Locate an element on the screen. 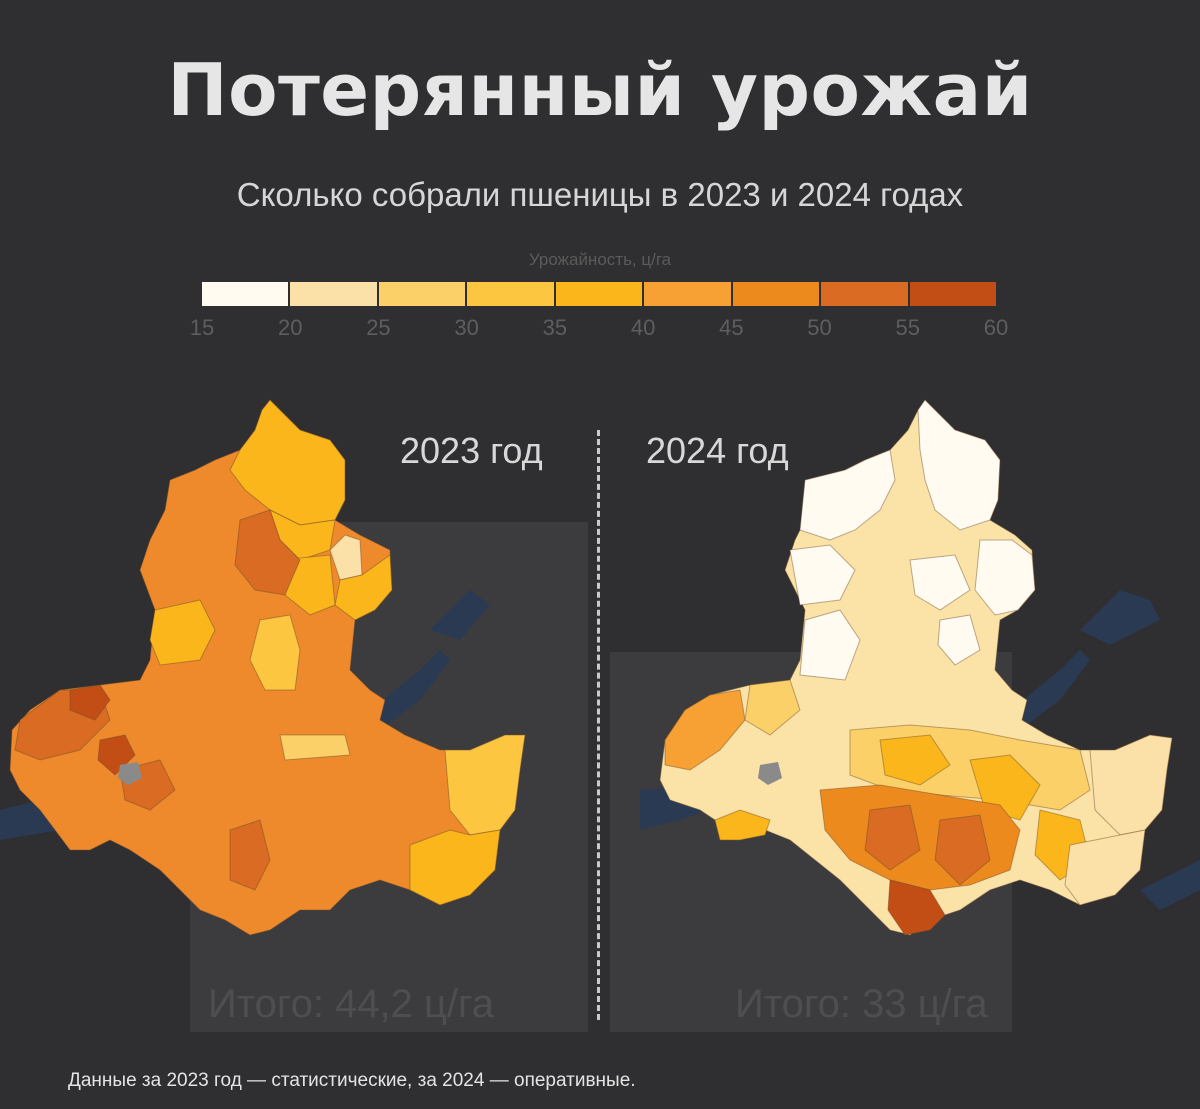 The height and width of the screenshot is (1109, 1200). total-2023: Итого: 44,2 ц/га is located at coordinates (351, 1004).